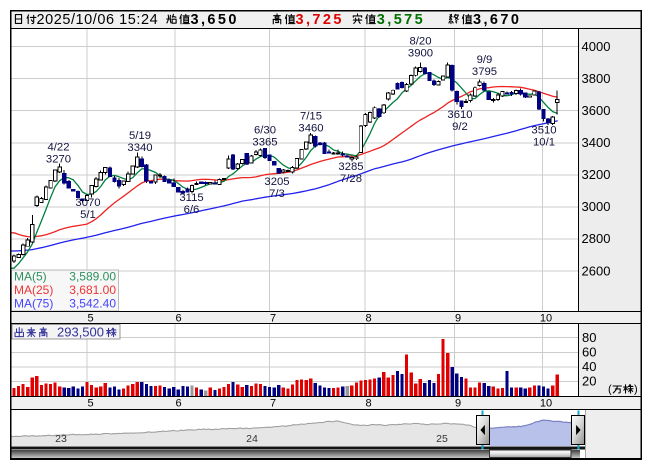 This screenshot has height=470, width=653. What do you see at coordinates (92, 304) in the screenshot?
I see `svg-text: 3,542.40` at bounding box center [92, 304].